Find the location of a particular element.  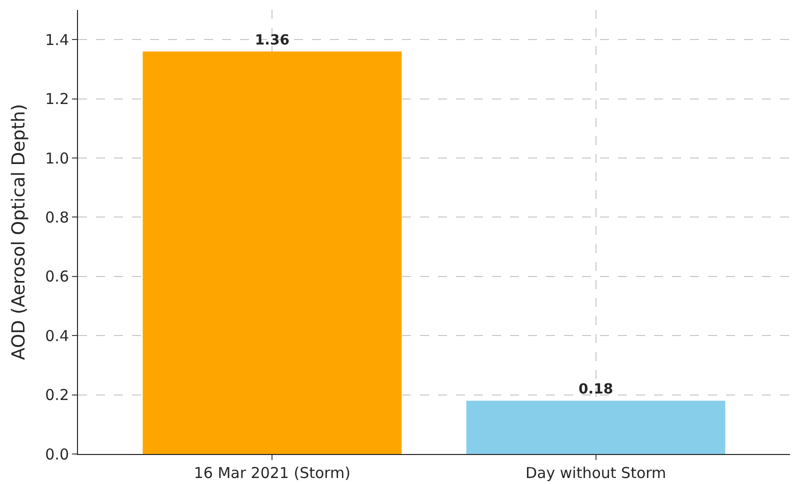

y-tick-label: 0.6 is located at coordinates (57, 277).